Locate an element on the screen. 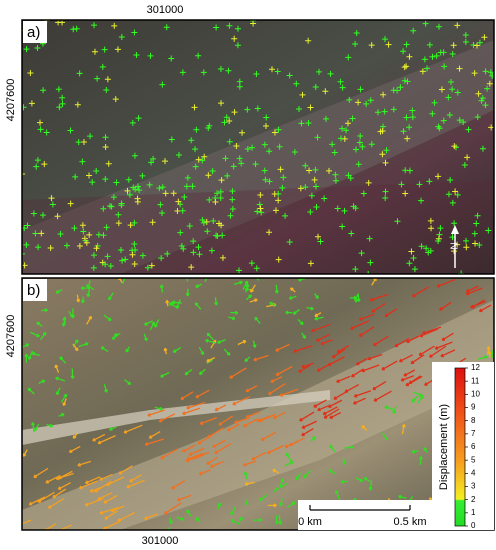  colorbar is located at coordinates (460, 447).